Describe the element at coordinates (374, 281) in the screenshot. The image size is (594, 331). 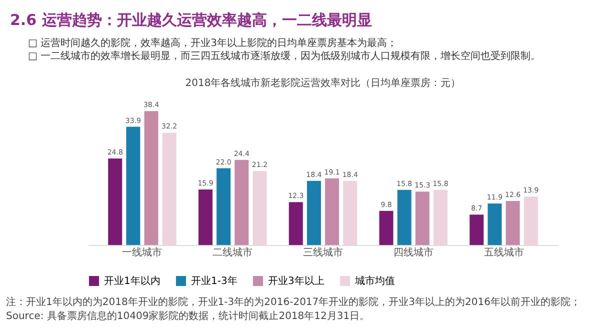
I see `legend-label: 城市均值` at that location.